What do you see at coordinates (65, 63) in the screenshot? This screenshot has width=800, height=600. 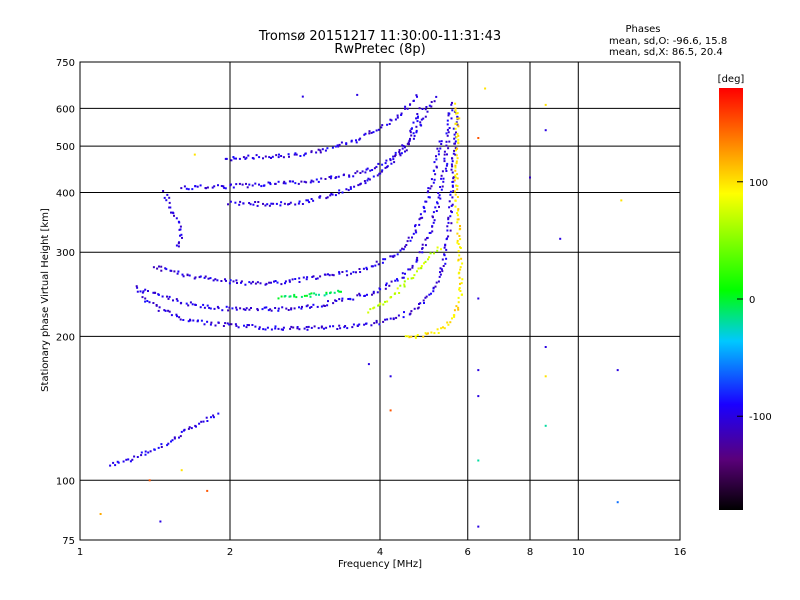 I see `y-tick-label: 750` at bounding box center [65, 63].